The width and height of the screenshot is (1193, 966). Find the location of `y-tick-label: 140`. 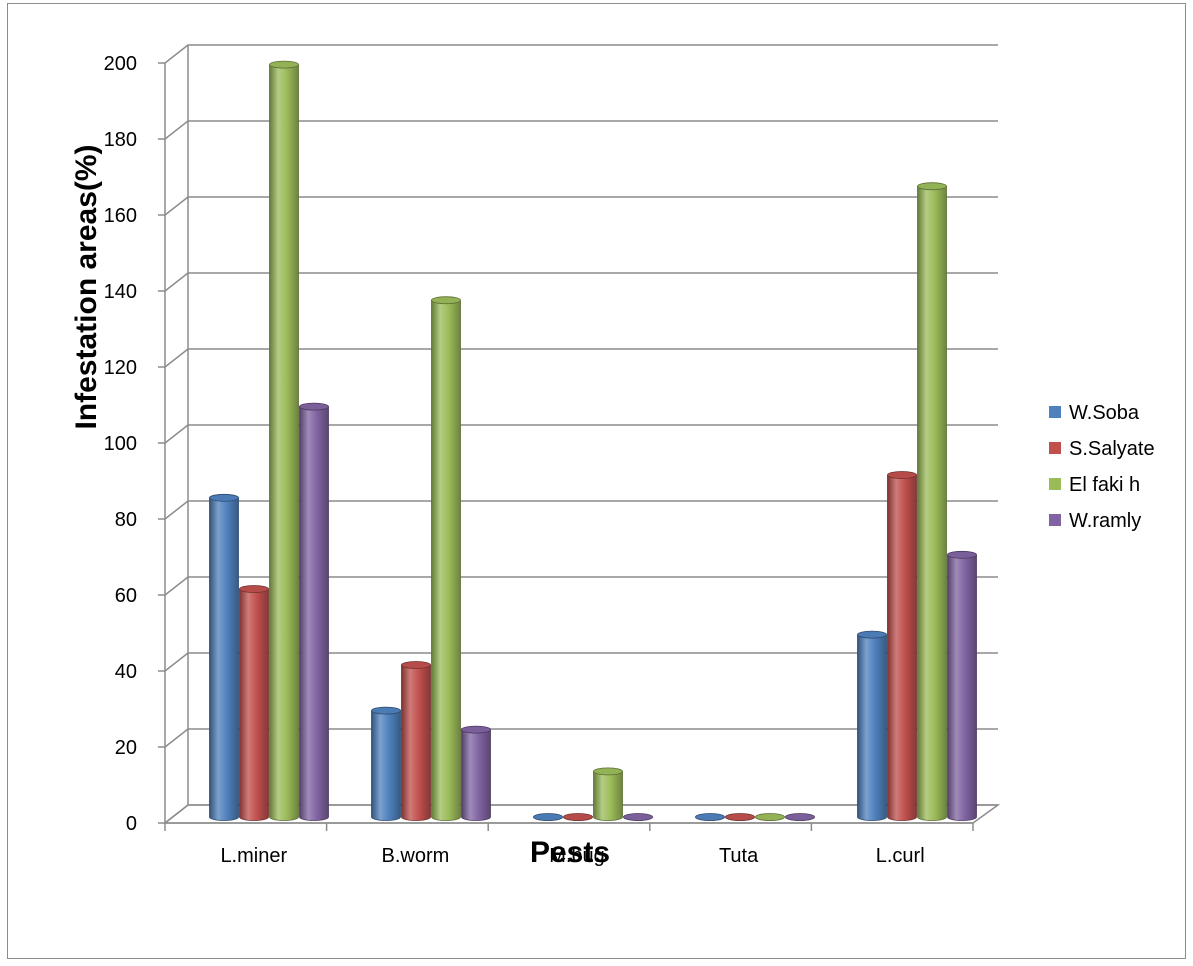

y-tick-label: 140 is located at coordinates (120, 292).